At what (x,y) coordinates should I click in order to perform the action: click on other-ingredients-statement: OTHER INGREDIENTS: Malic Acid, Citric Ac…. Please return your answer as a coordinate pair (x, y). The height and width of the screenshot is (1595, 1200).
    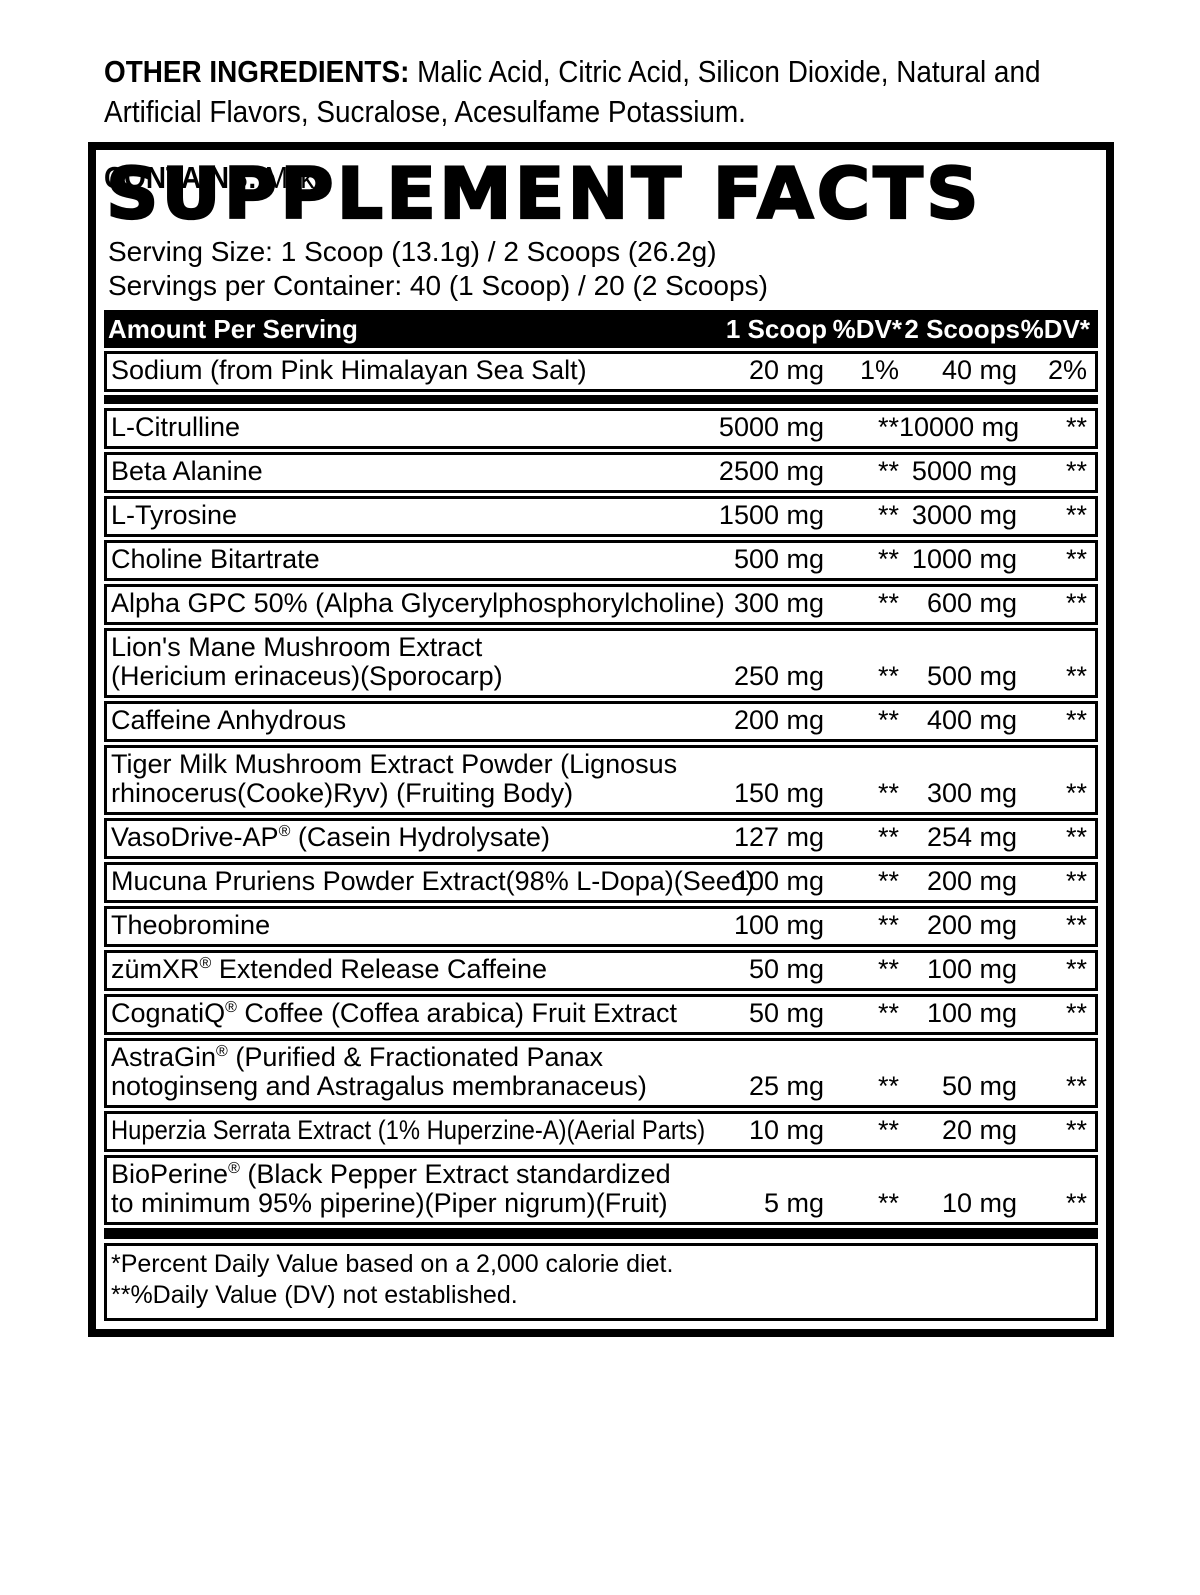
    Looking at the image, I should click on (608, 92).